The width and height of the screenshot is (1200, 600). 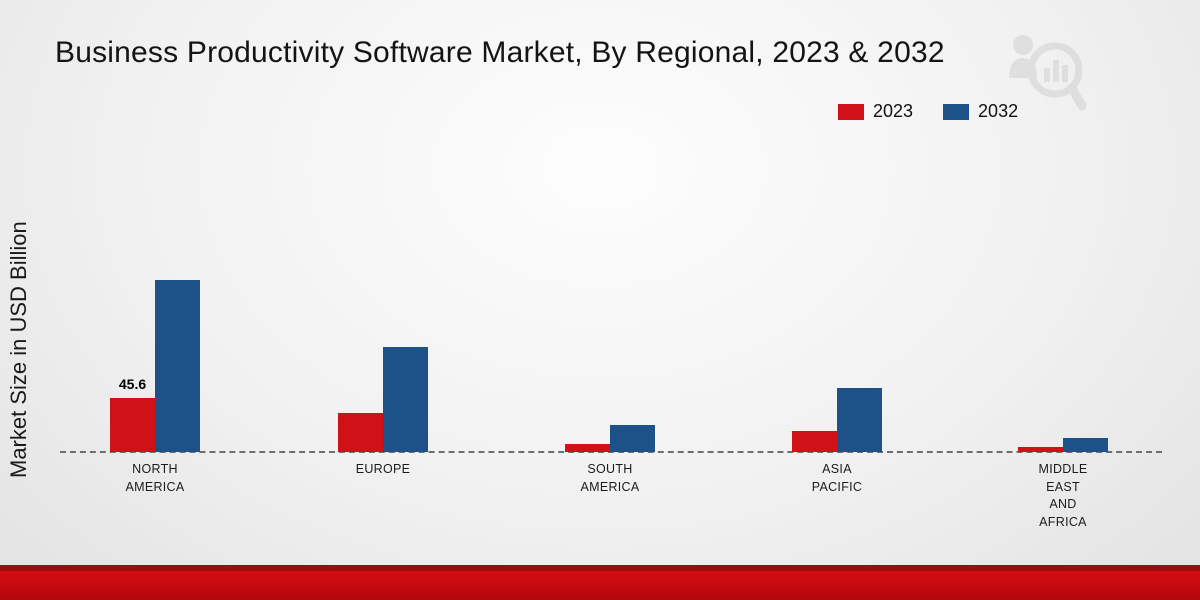 What do you see at coordinates (851, 111) in the screenshot?
I see `legend-swatch-2023-icon` at bounding box center [851, 111].